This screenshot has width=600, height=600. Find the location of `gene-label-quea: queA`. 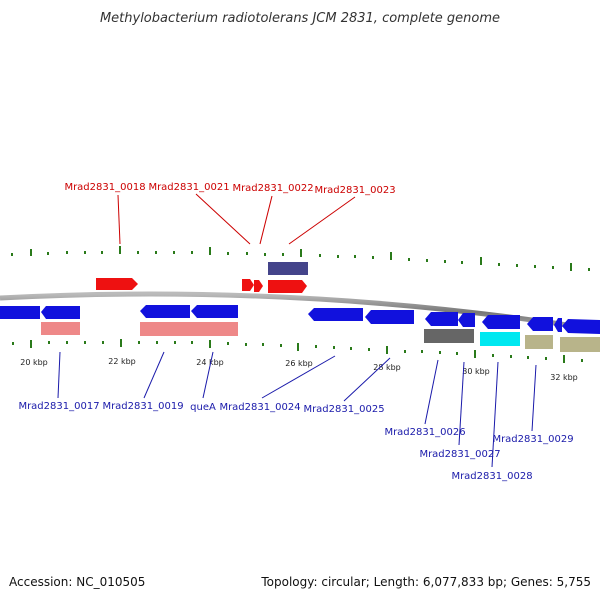

gene-label-quea: queA is located at coordinates (203, 407).